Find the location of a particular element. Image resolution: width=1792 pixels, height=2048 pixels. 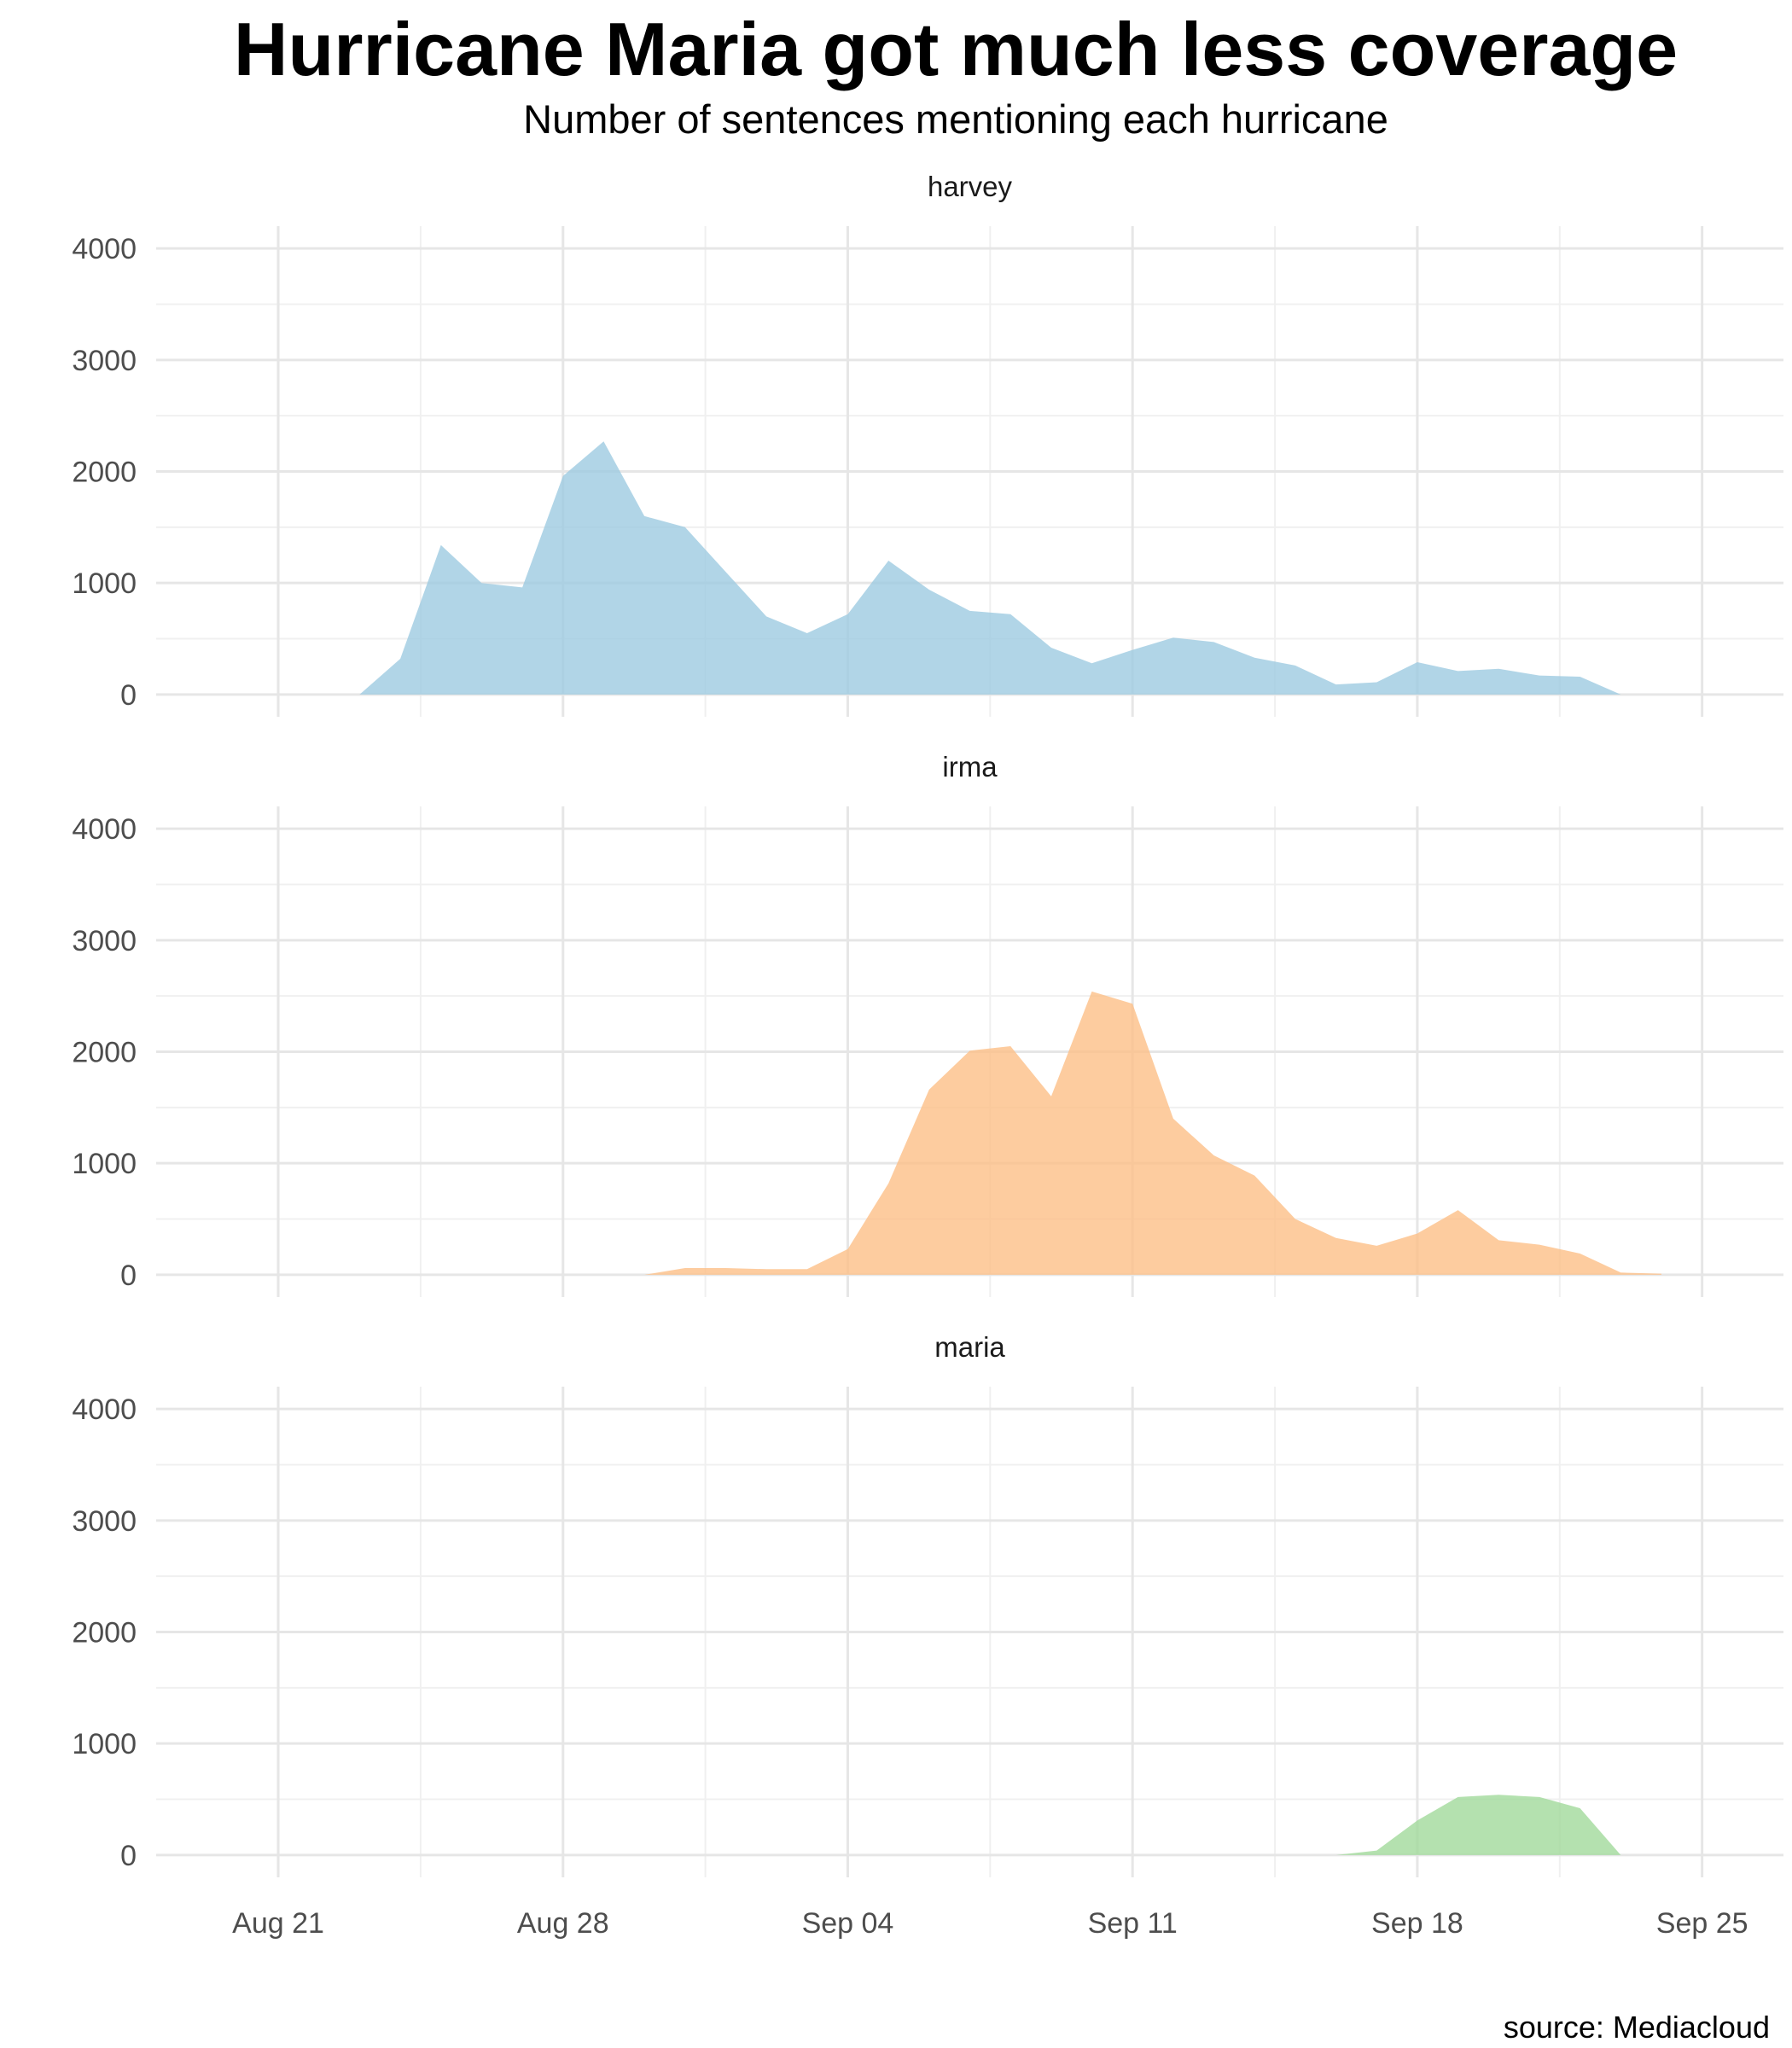

area-series-harvey is located at coordinates (1010, 568).